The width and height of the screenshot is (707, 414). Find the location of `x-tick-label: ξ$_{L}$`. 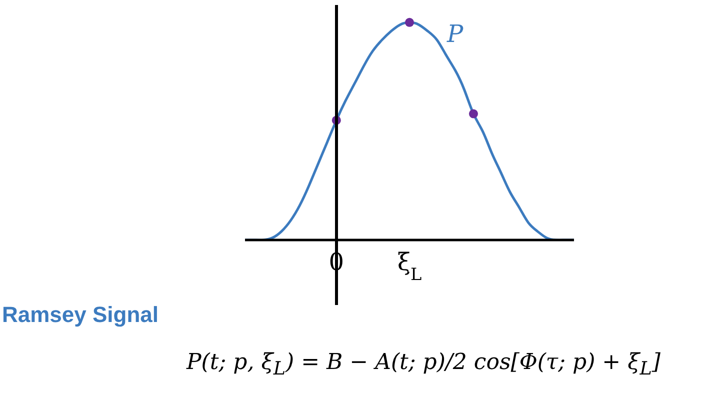

x-tick-label: ξ$_{L}$ is located at coordinates (409, 266).